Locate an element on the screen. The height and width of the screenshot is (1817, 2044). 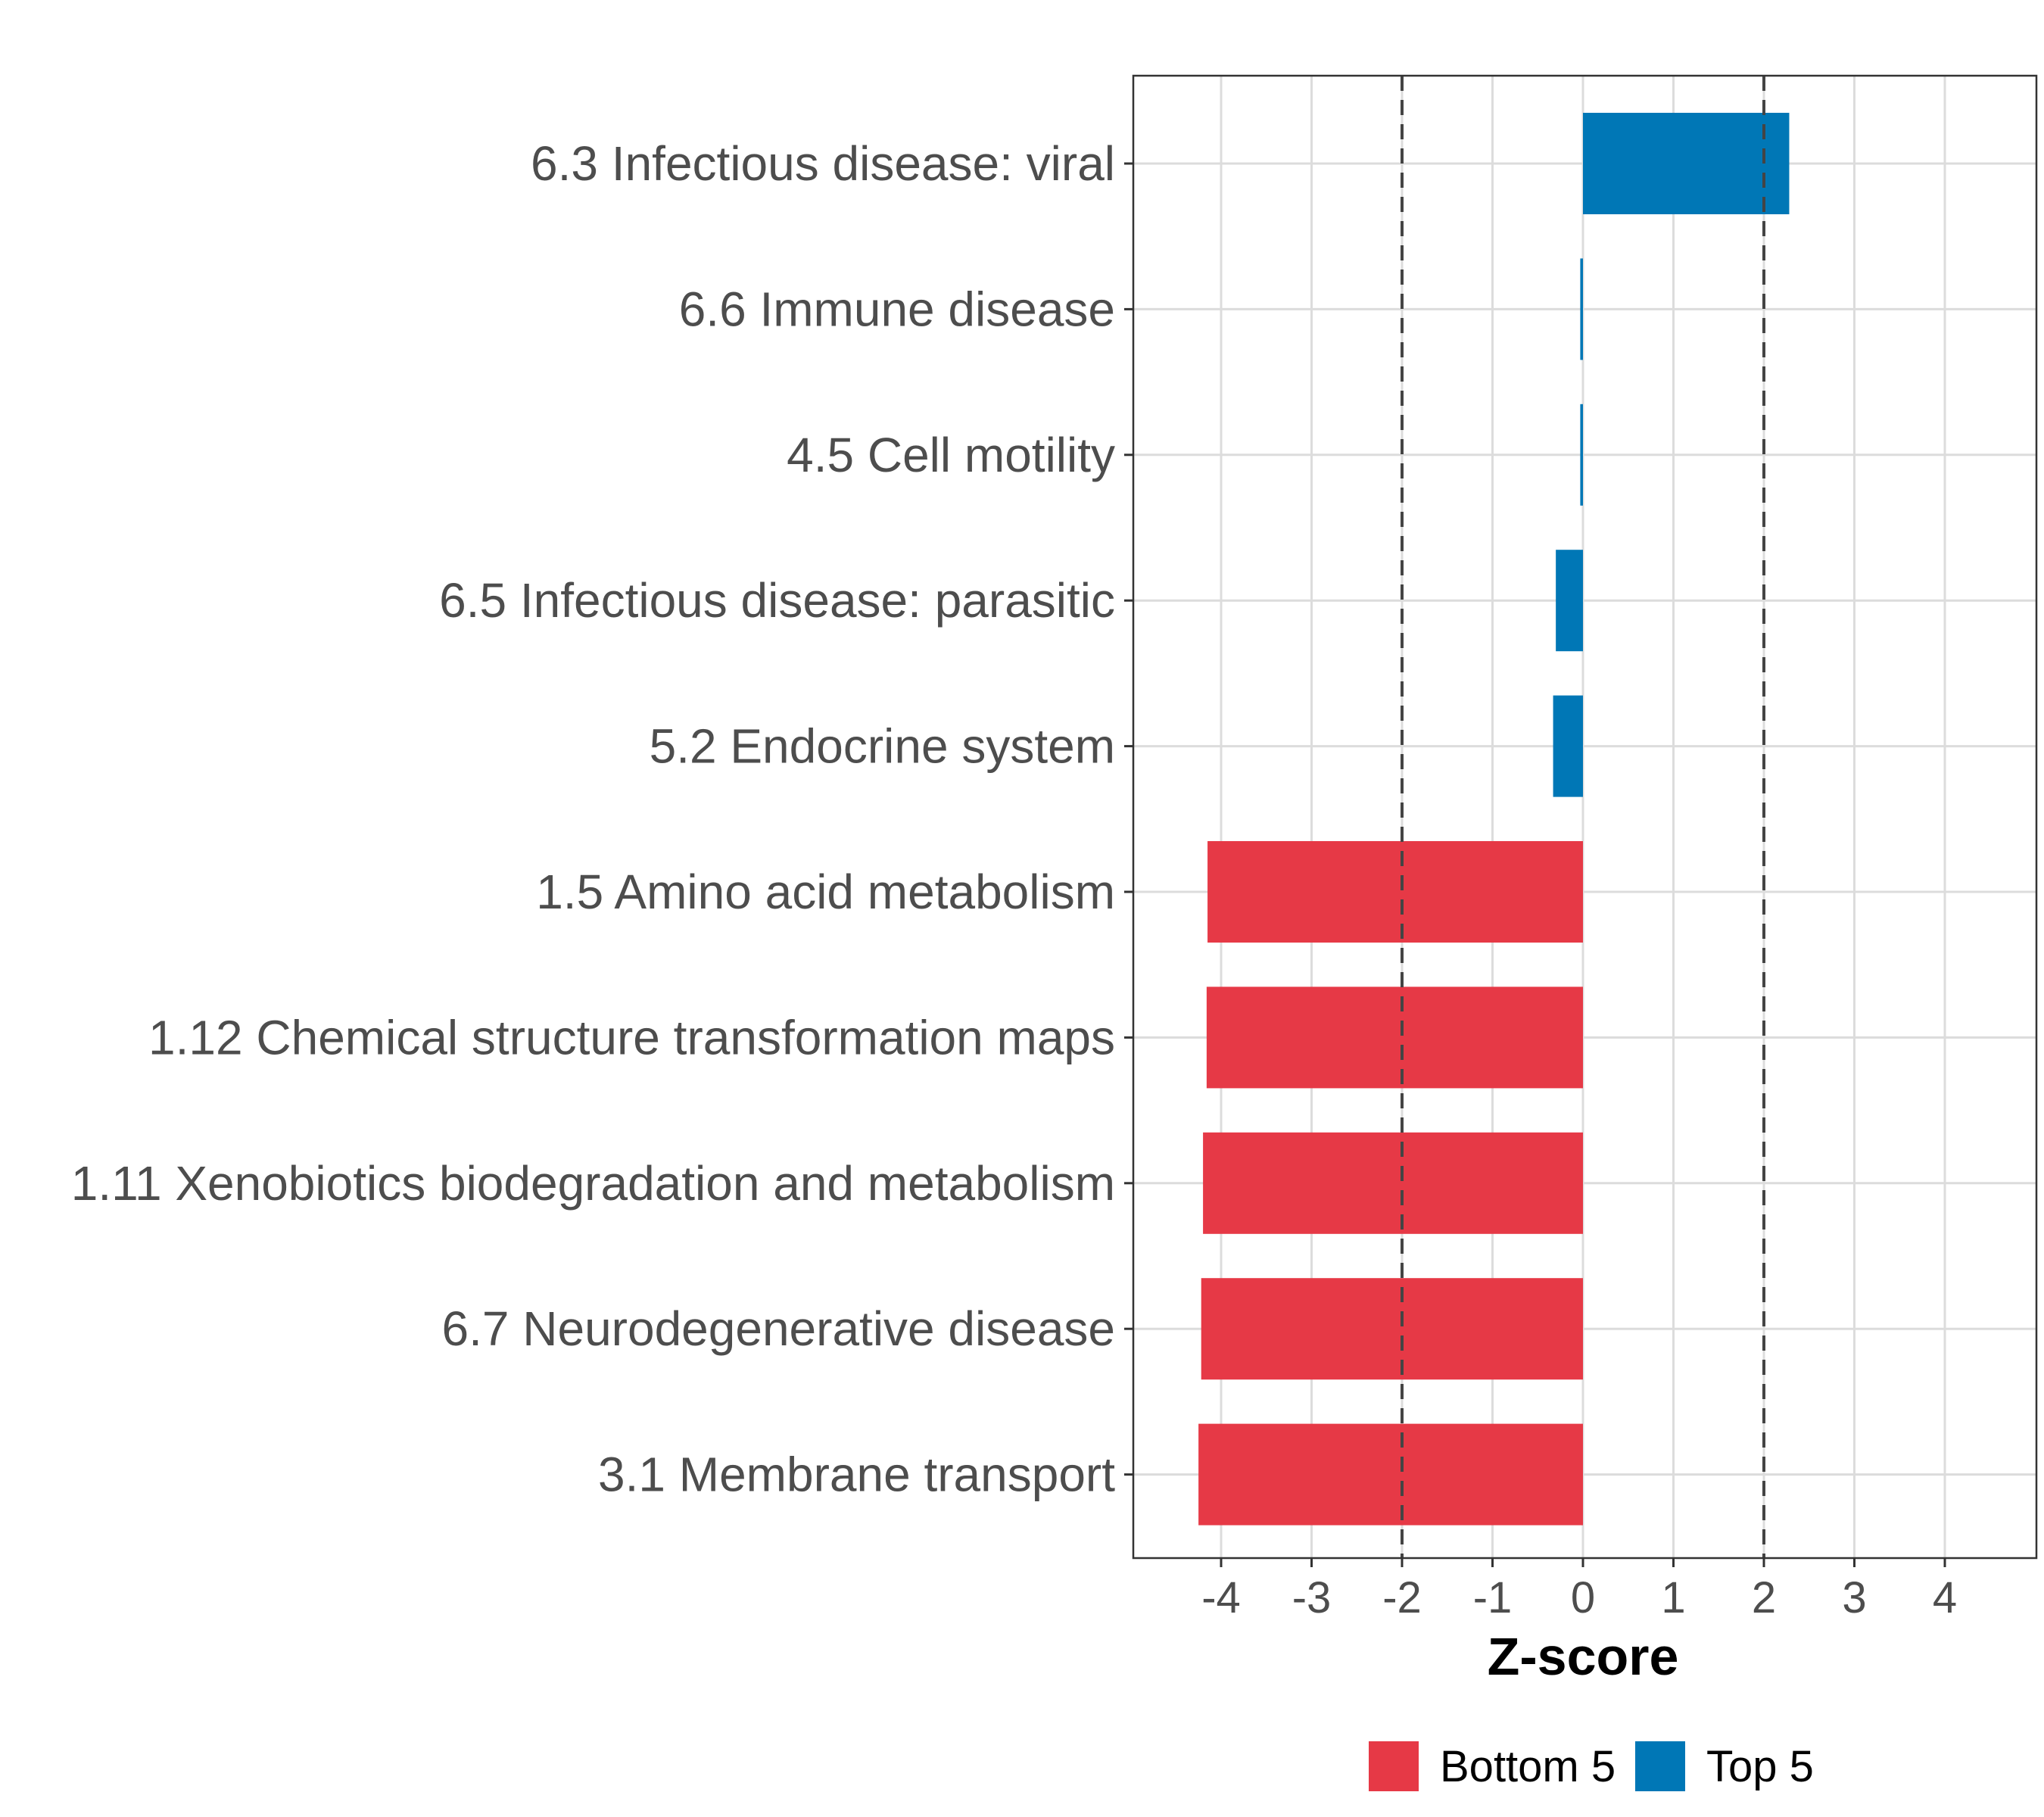
x-tick-label: 3 is located at coordinates (1854, 1597).